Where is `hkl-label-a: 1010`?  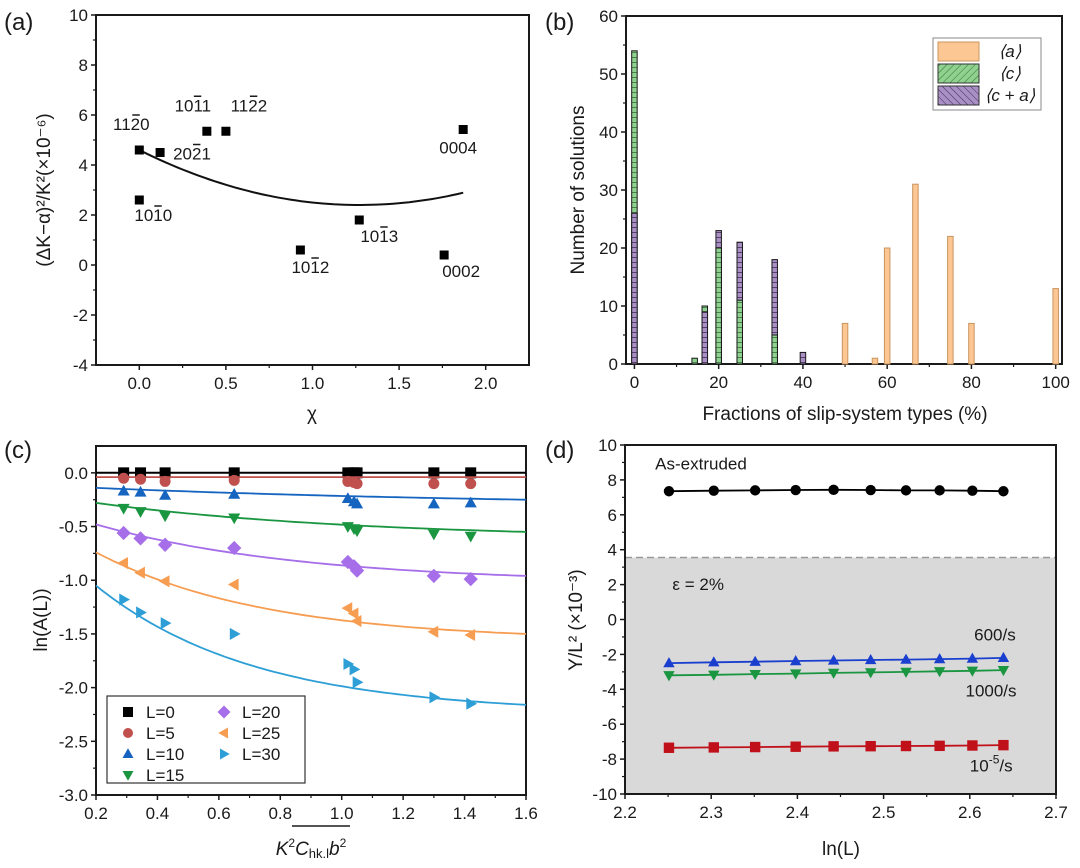 hkl-label-a: 1010 is located at coordinates (153, 215).